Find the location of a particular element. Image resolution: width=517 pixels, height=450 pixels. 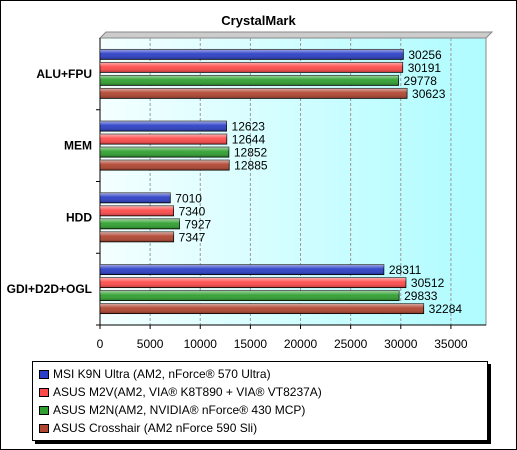

data-label: 30512 is located at coordinates (428, 283).